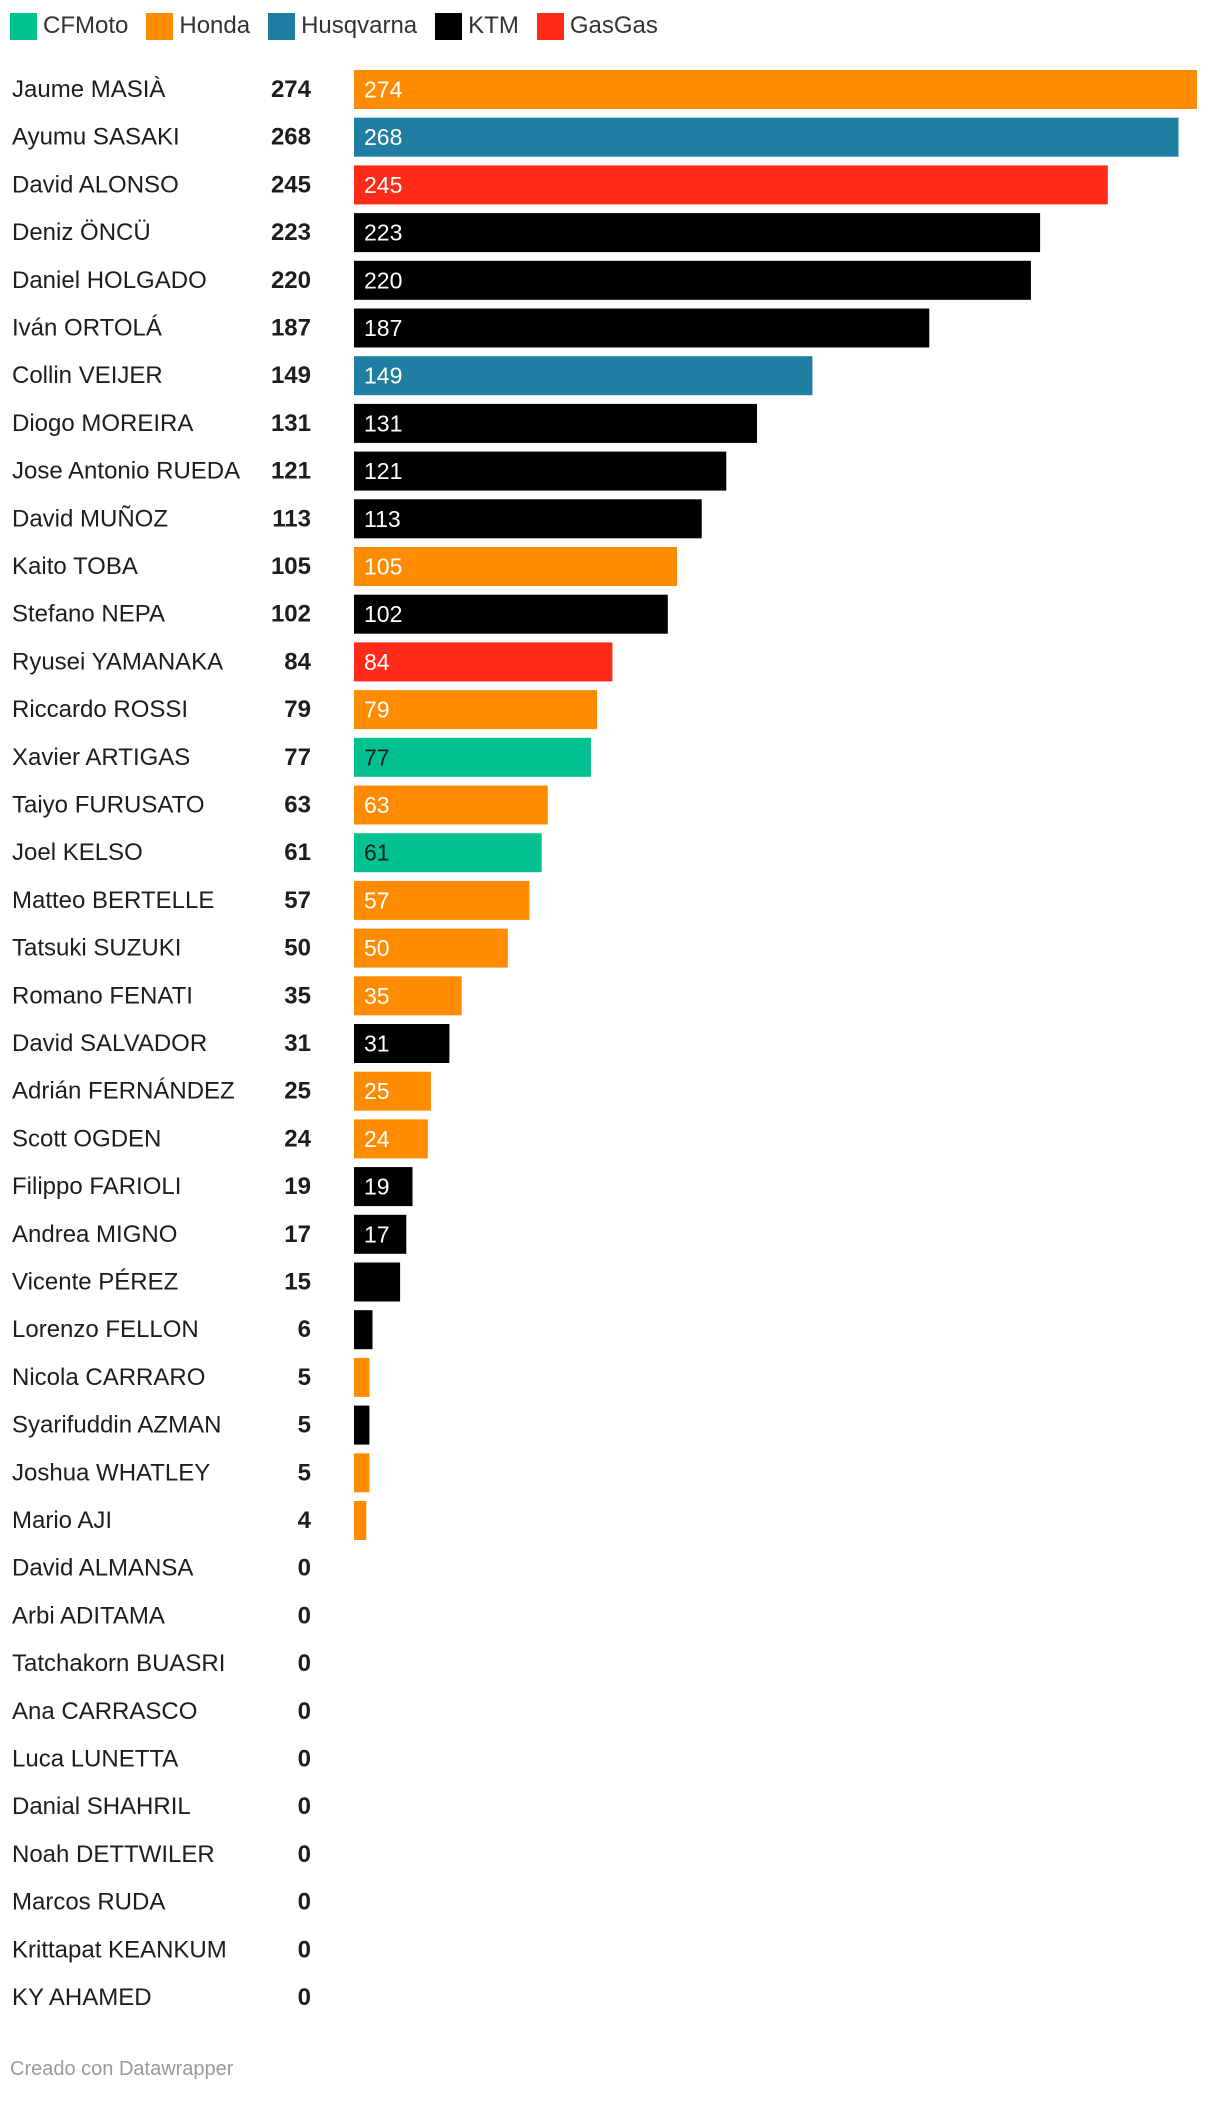 The image size is (1220, 2106). Describe the element at coordinates (116, 1425) in the screenshot. I see `rider-name-syarifuddin-azman: Syarifuddin AZMAN` at that location.